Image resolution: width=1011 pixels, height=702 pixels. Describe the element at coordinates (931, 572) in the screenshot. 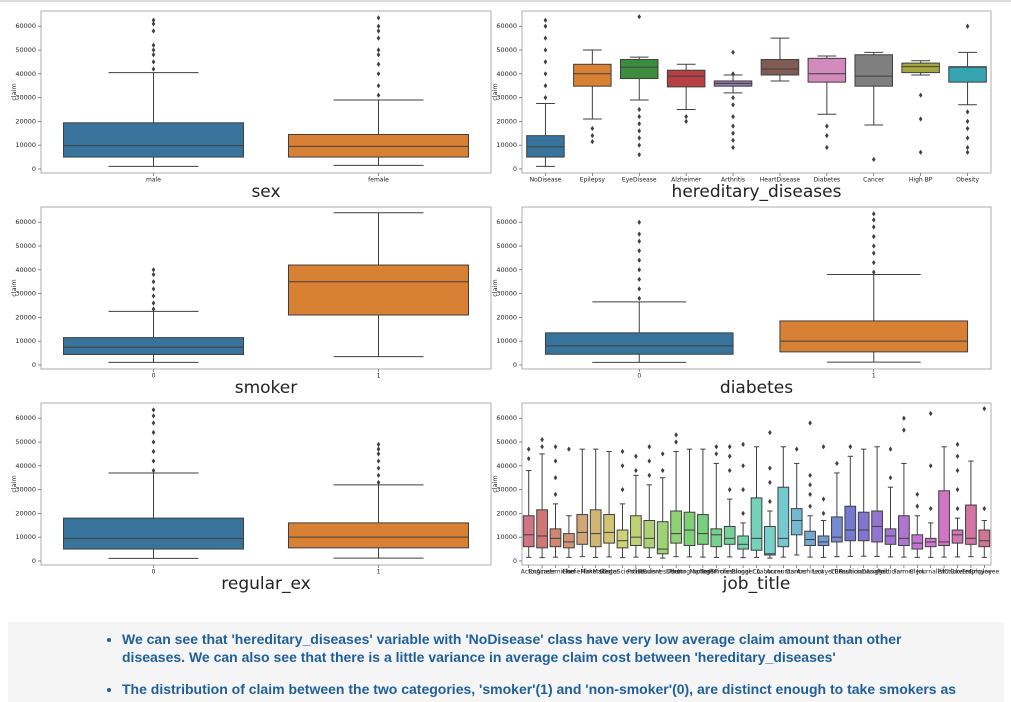

I see `x-tick-label: Journalist` at that location.